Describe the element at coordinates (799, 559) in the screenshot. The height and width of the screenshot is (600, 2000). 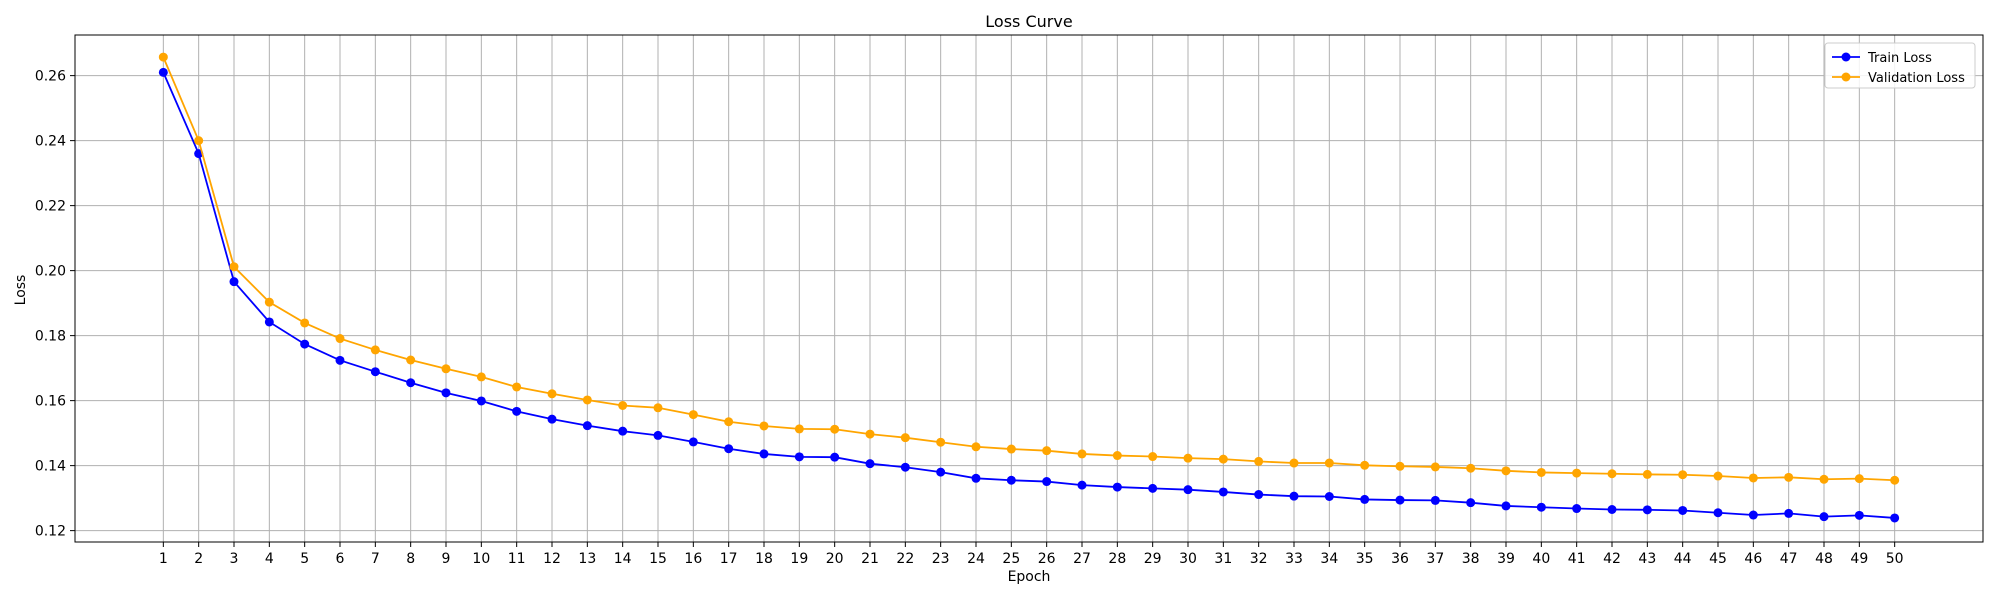
I see `x-tick-label: 19` at that location.